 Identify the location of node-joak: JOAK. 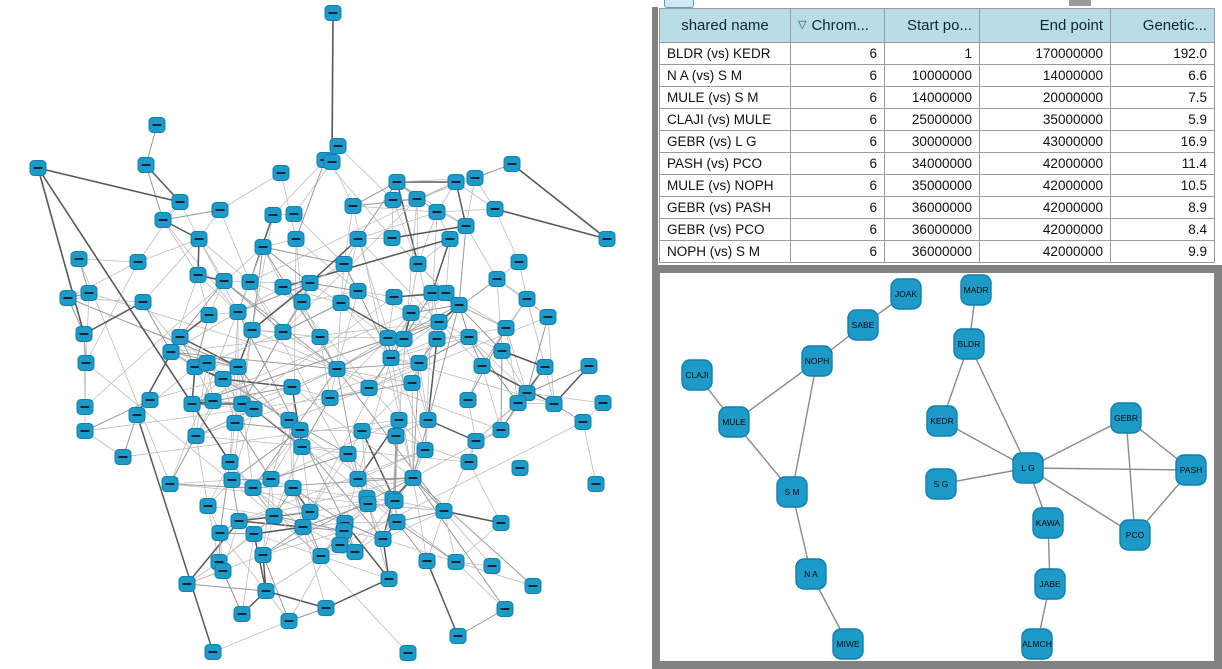
(906, 294).